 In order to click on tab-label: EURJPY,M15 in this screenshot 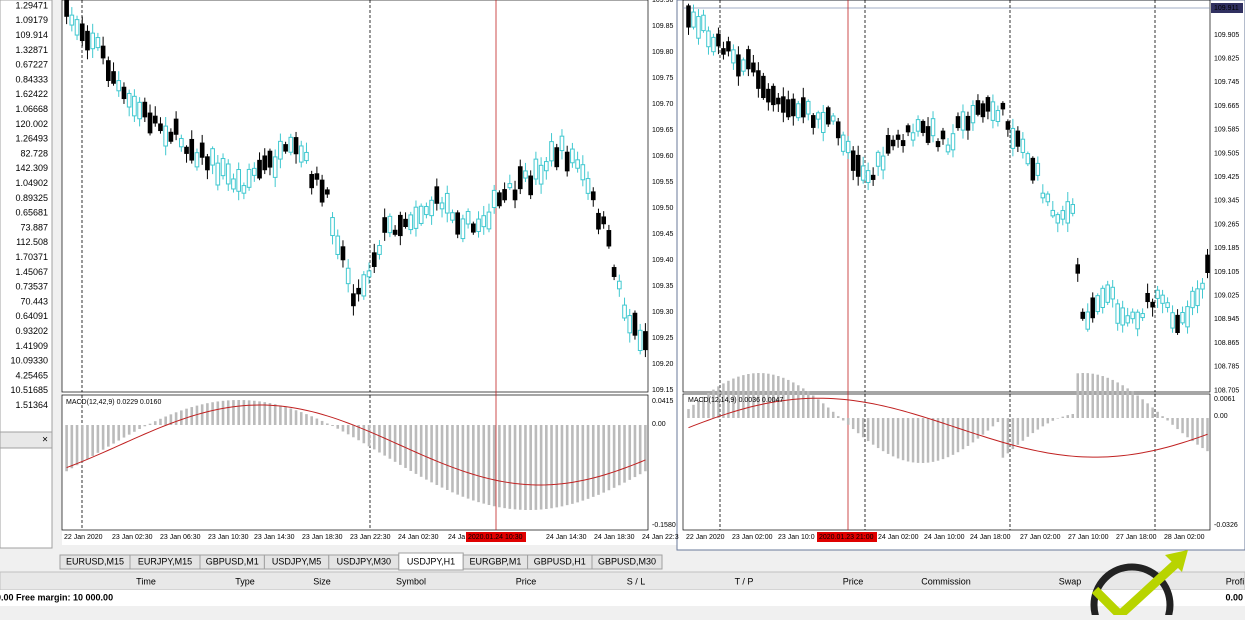, I will do `click(165, 561)`.